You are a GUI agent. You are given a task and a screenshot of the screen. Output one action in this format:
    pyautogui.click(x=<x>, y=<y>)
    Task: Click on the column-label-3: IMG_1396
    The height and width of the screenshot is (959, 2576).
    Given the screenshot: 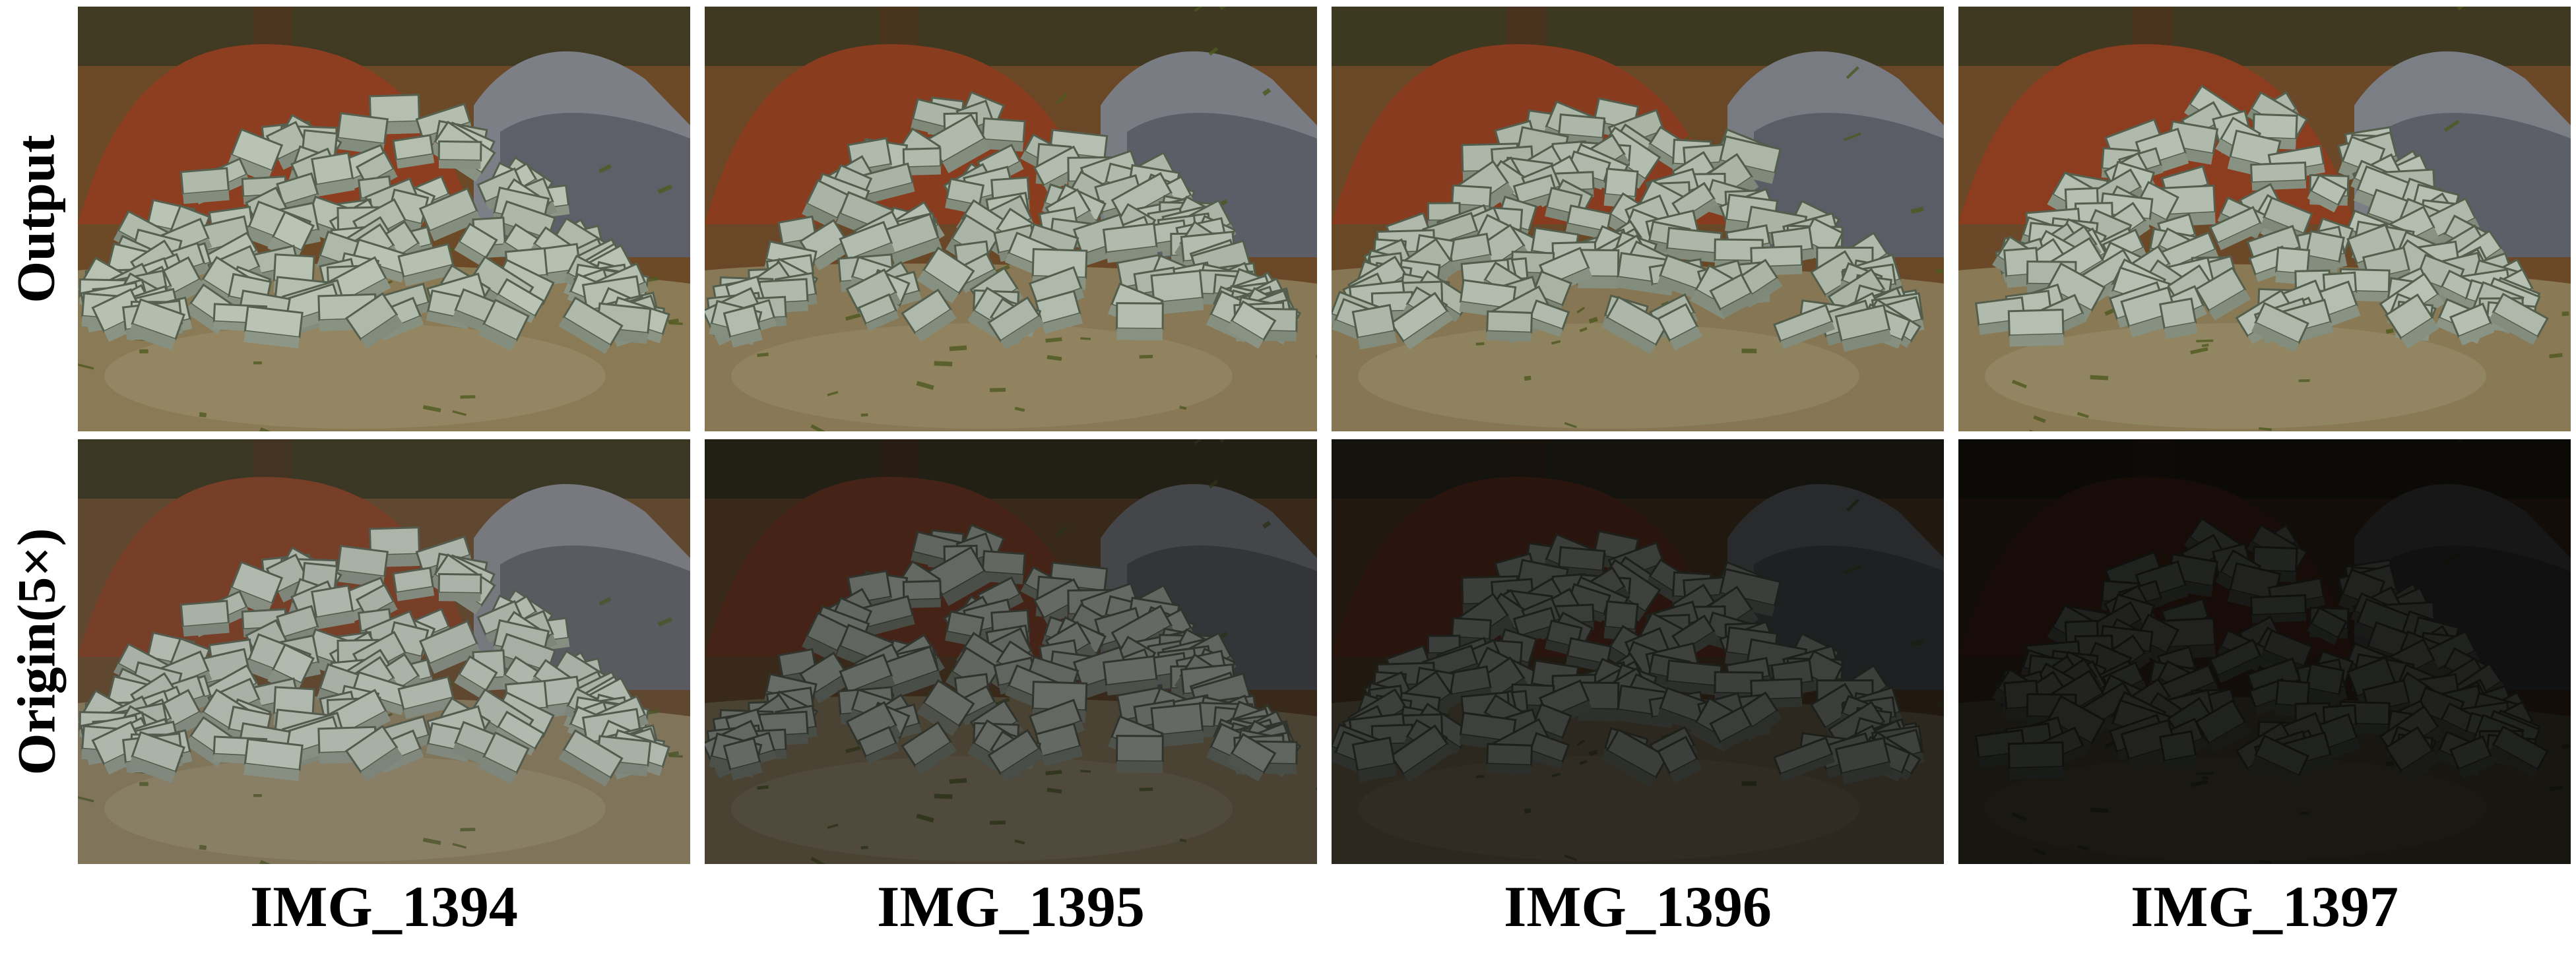 What is the action you would take?
    pyautogui.click(x=1638, y=907)
    